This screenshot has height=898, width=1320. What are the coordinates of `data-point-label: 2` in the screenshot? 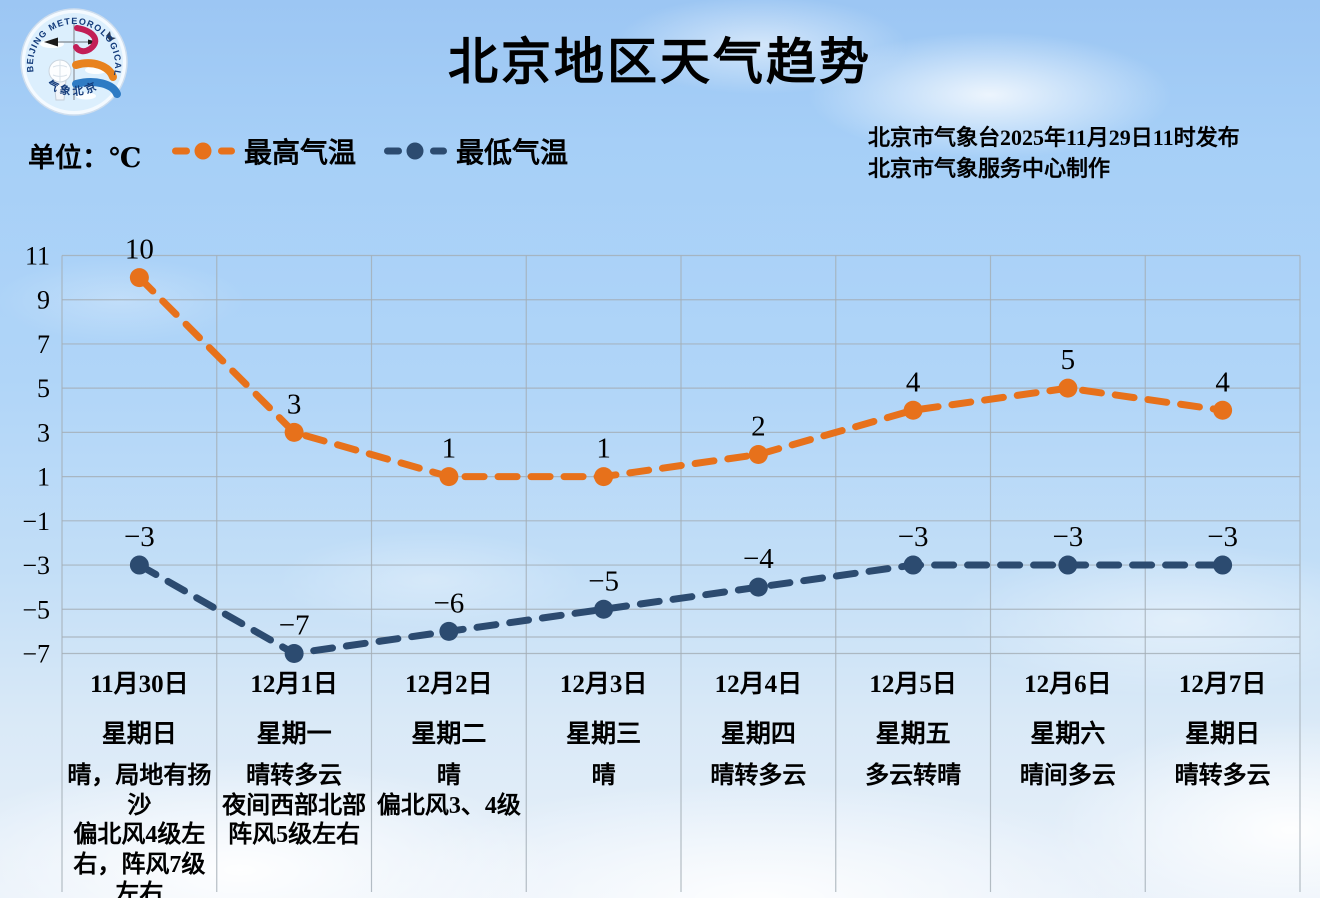 It's located at (758, 426).